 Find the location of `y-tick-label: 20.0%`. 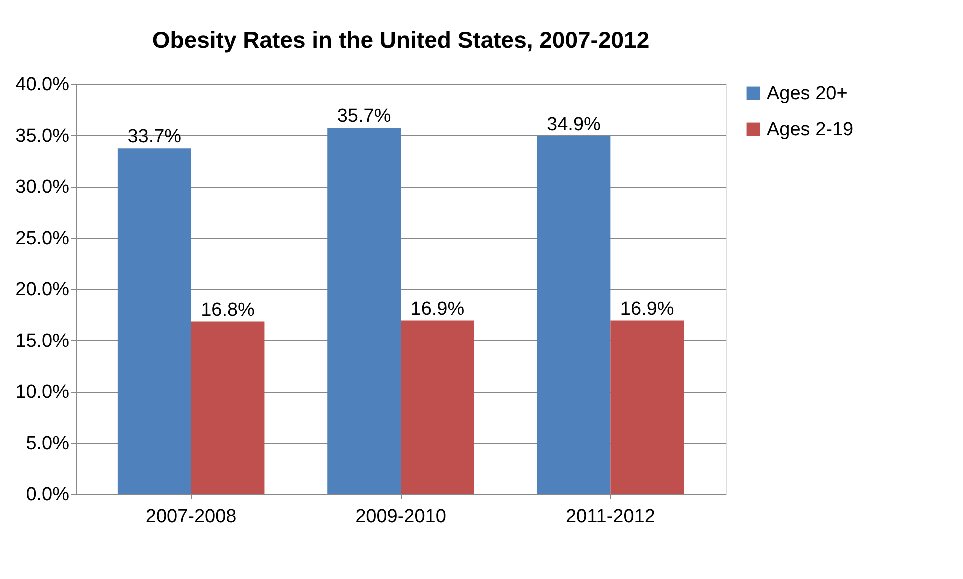

y-tick-label: 20.0% is located at coordinates (43, 290).